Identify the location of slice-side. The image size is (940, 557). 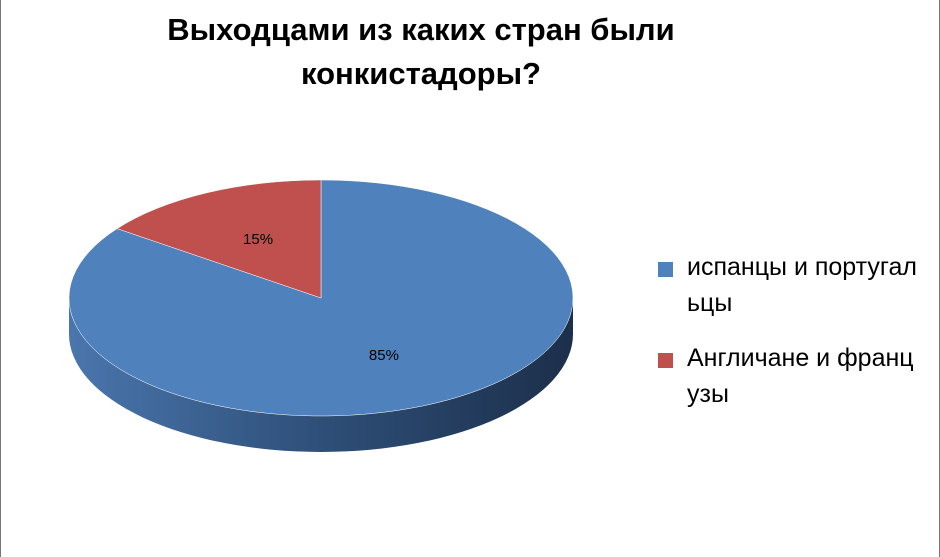
(321, 375).